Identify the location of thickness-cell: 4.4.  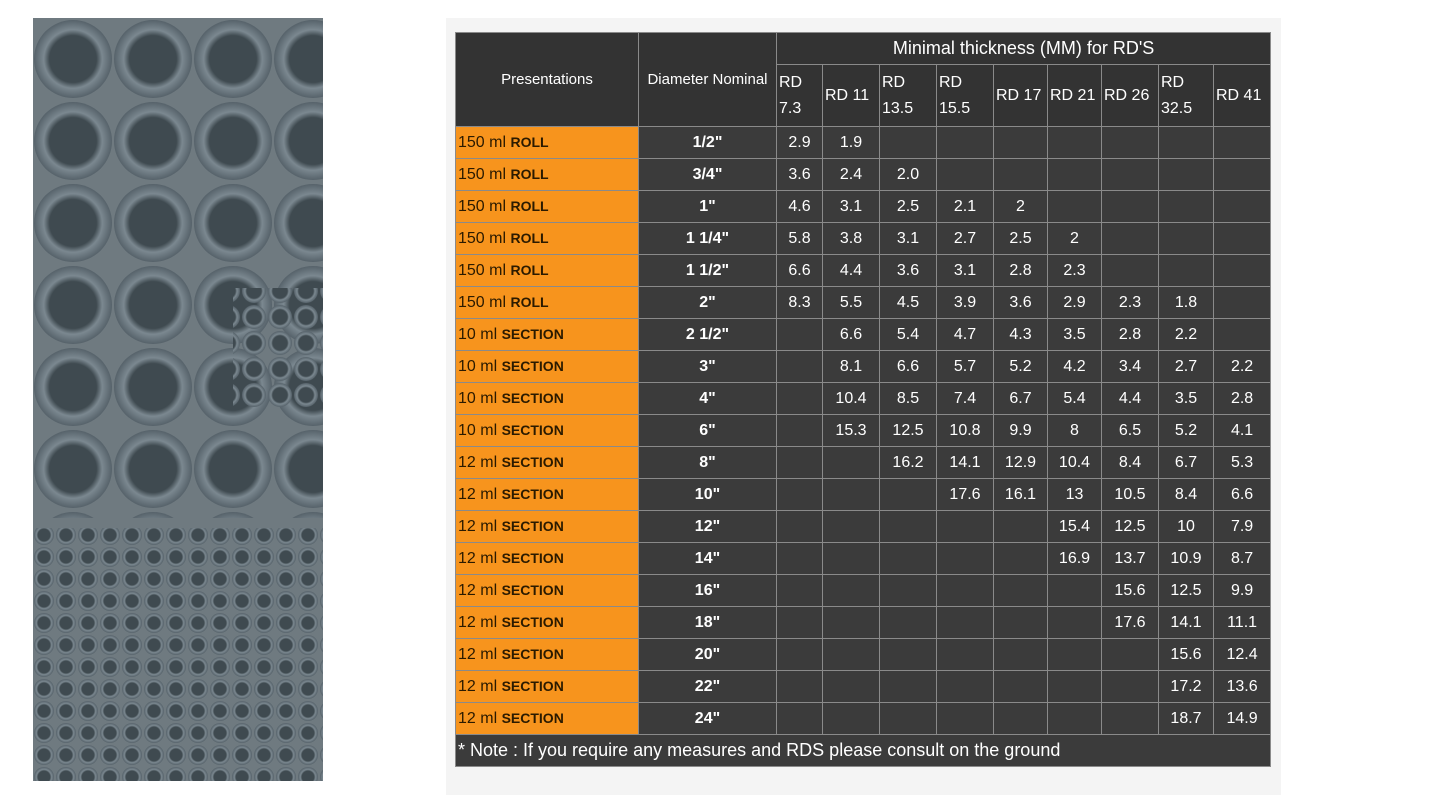
(1130, 398).